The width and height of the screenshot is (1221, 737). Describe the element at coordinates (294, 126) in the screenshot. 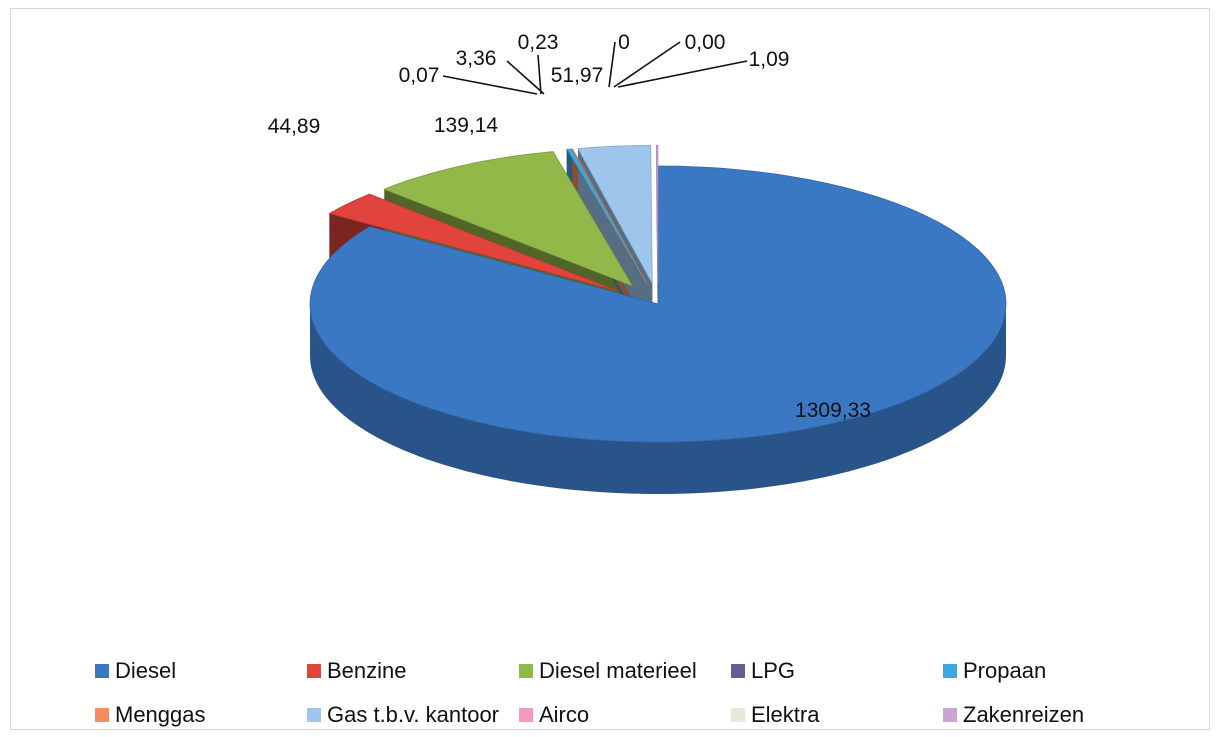

I see `data-label: 44,89` at that location.